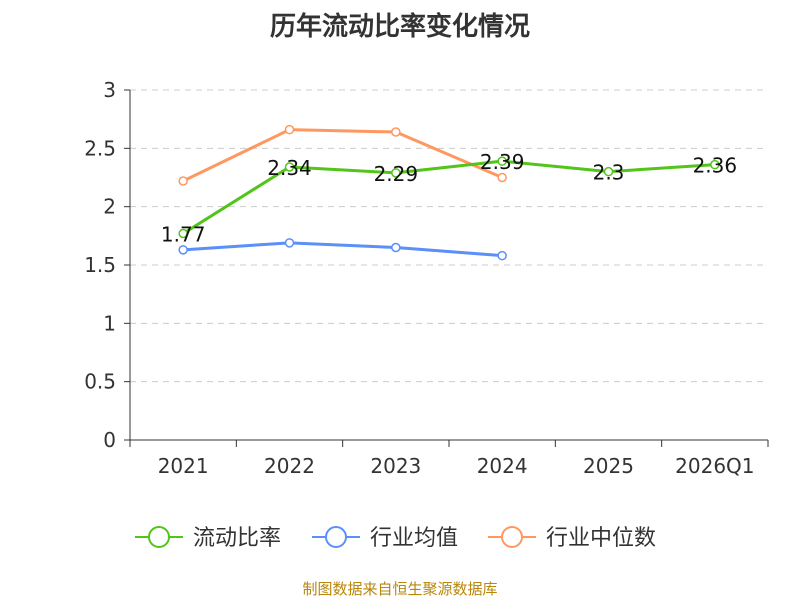 Image resolution: width=800 pixels, height=600 pixels. What do you see at coordinates (289, 466) in the screenshot?
I see `x-tick-label: 2022` at bounding box center [289, 466].